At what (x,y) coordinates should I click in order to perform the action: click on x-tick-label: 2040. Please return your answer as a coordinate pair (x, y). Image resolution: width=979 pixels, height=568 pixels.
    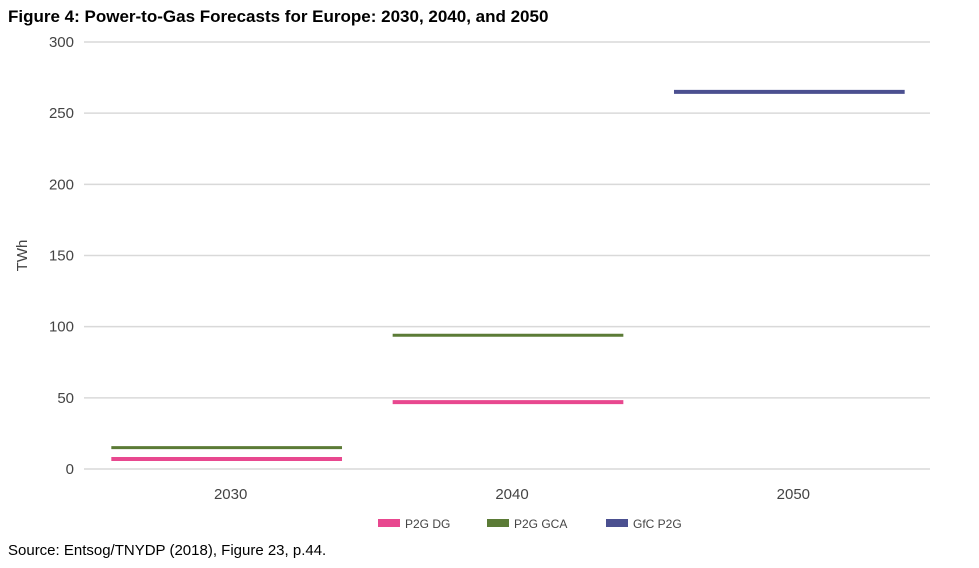
    Looking at the image, I should click on (511, 494).